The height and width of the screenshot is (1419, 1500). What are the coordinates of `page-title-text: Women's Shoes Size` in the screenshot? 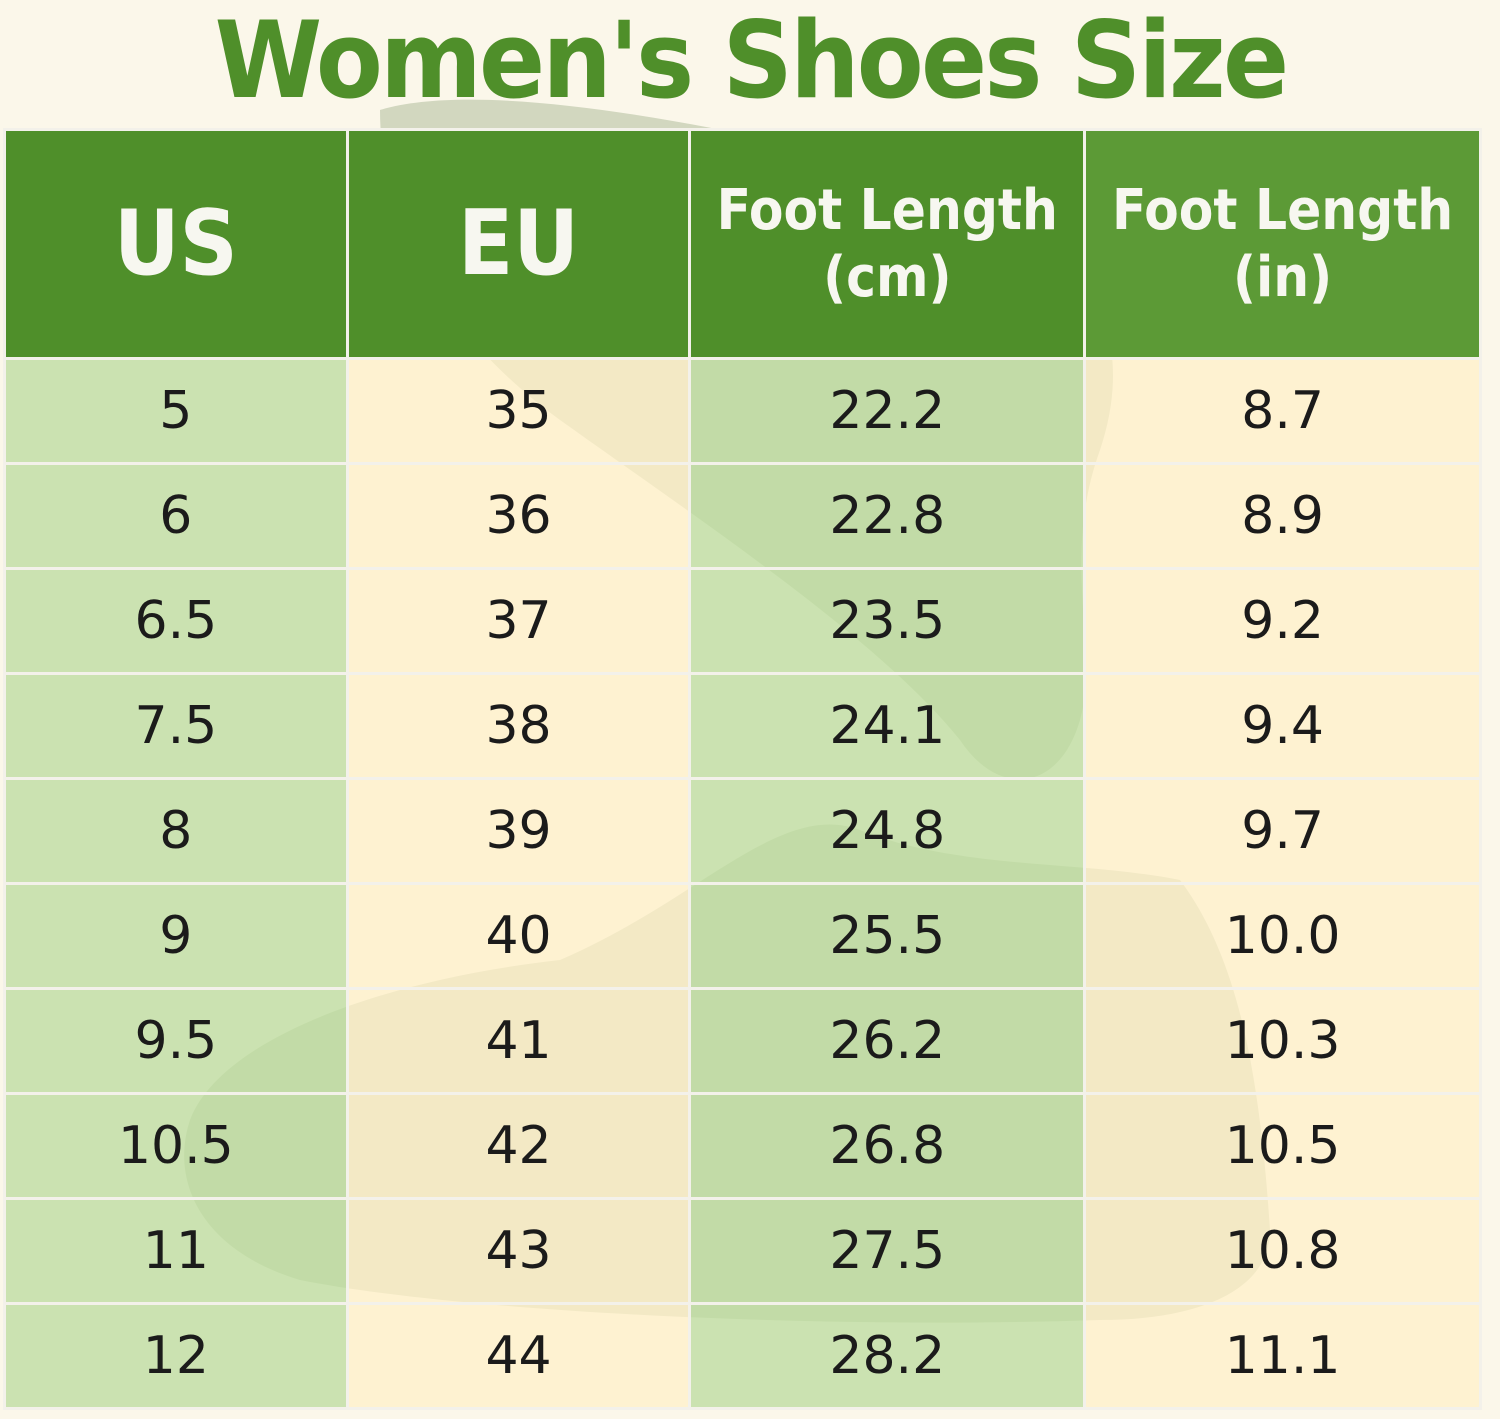 It's located at (751, 61).